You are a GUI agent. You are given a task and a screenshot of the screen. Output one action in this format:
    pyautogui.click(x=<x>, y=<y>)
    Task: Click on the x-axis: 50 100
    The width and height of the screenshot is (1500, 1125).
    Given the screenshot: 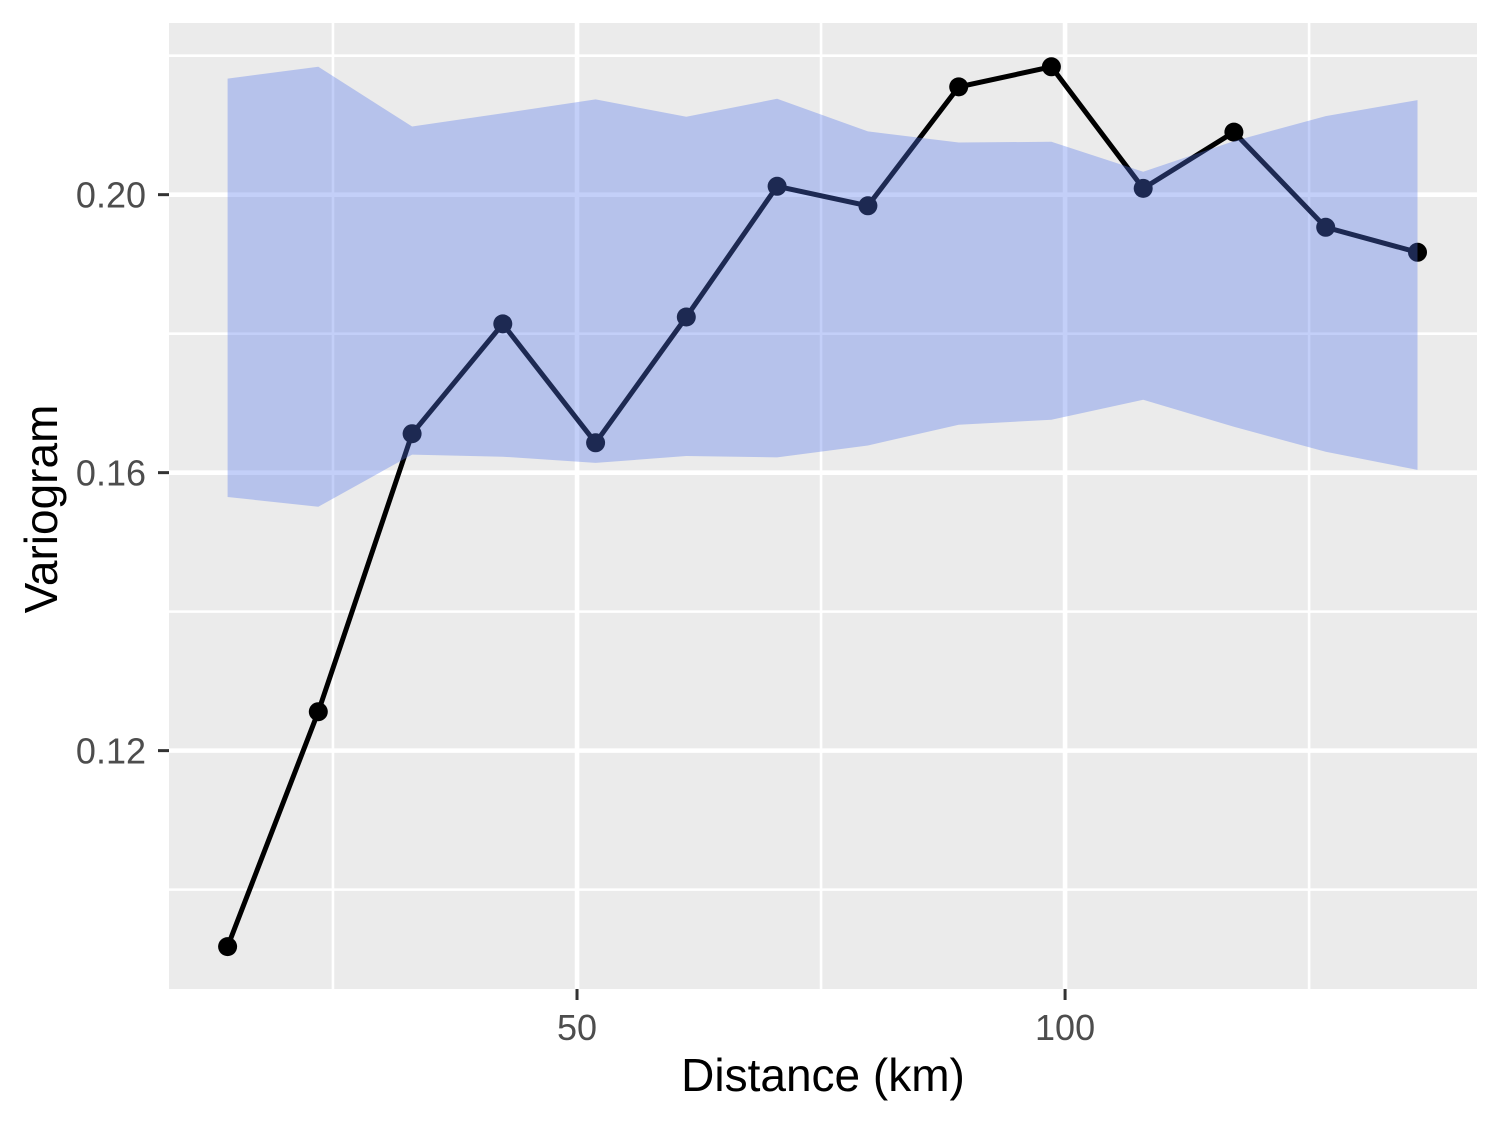 What is the action you would take?
    pyautogui.click(x=826, y=1018)
    